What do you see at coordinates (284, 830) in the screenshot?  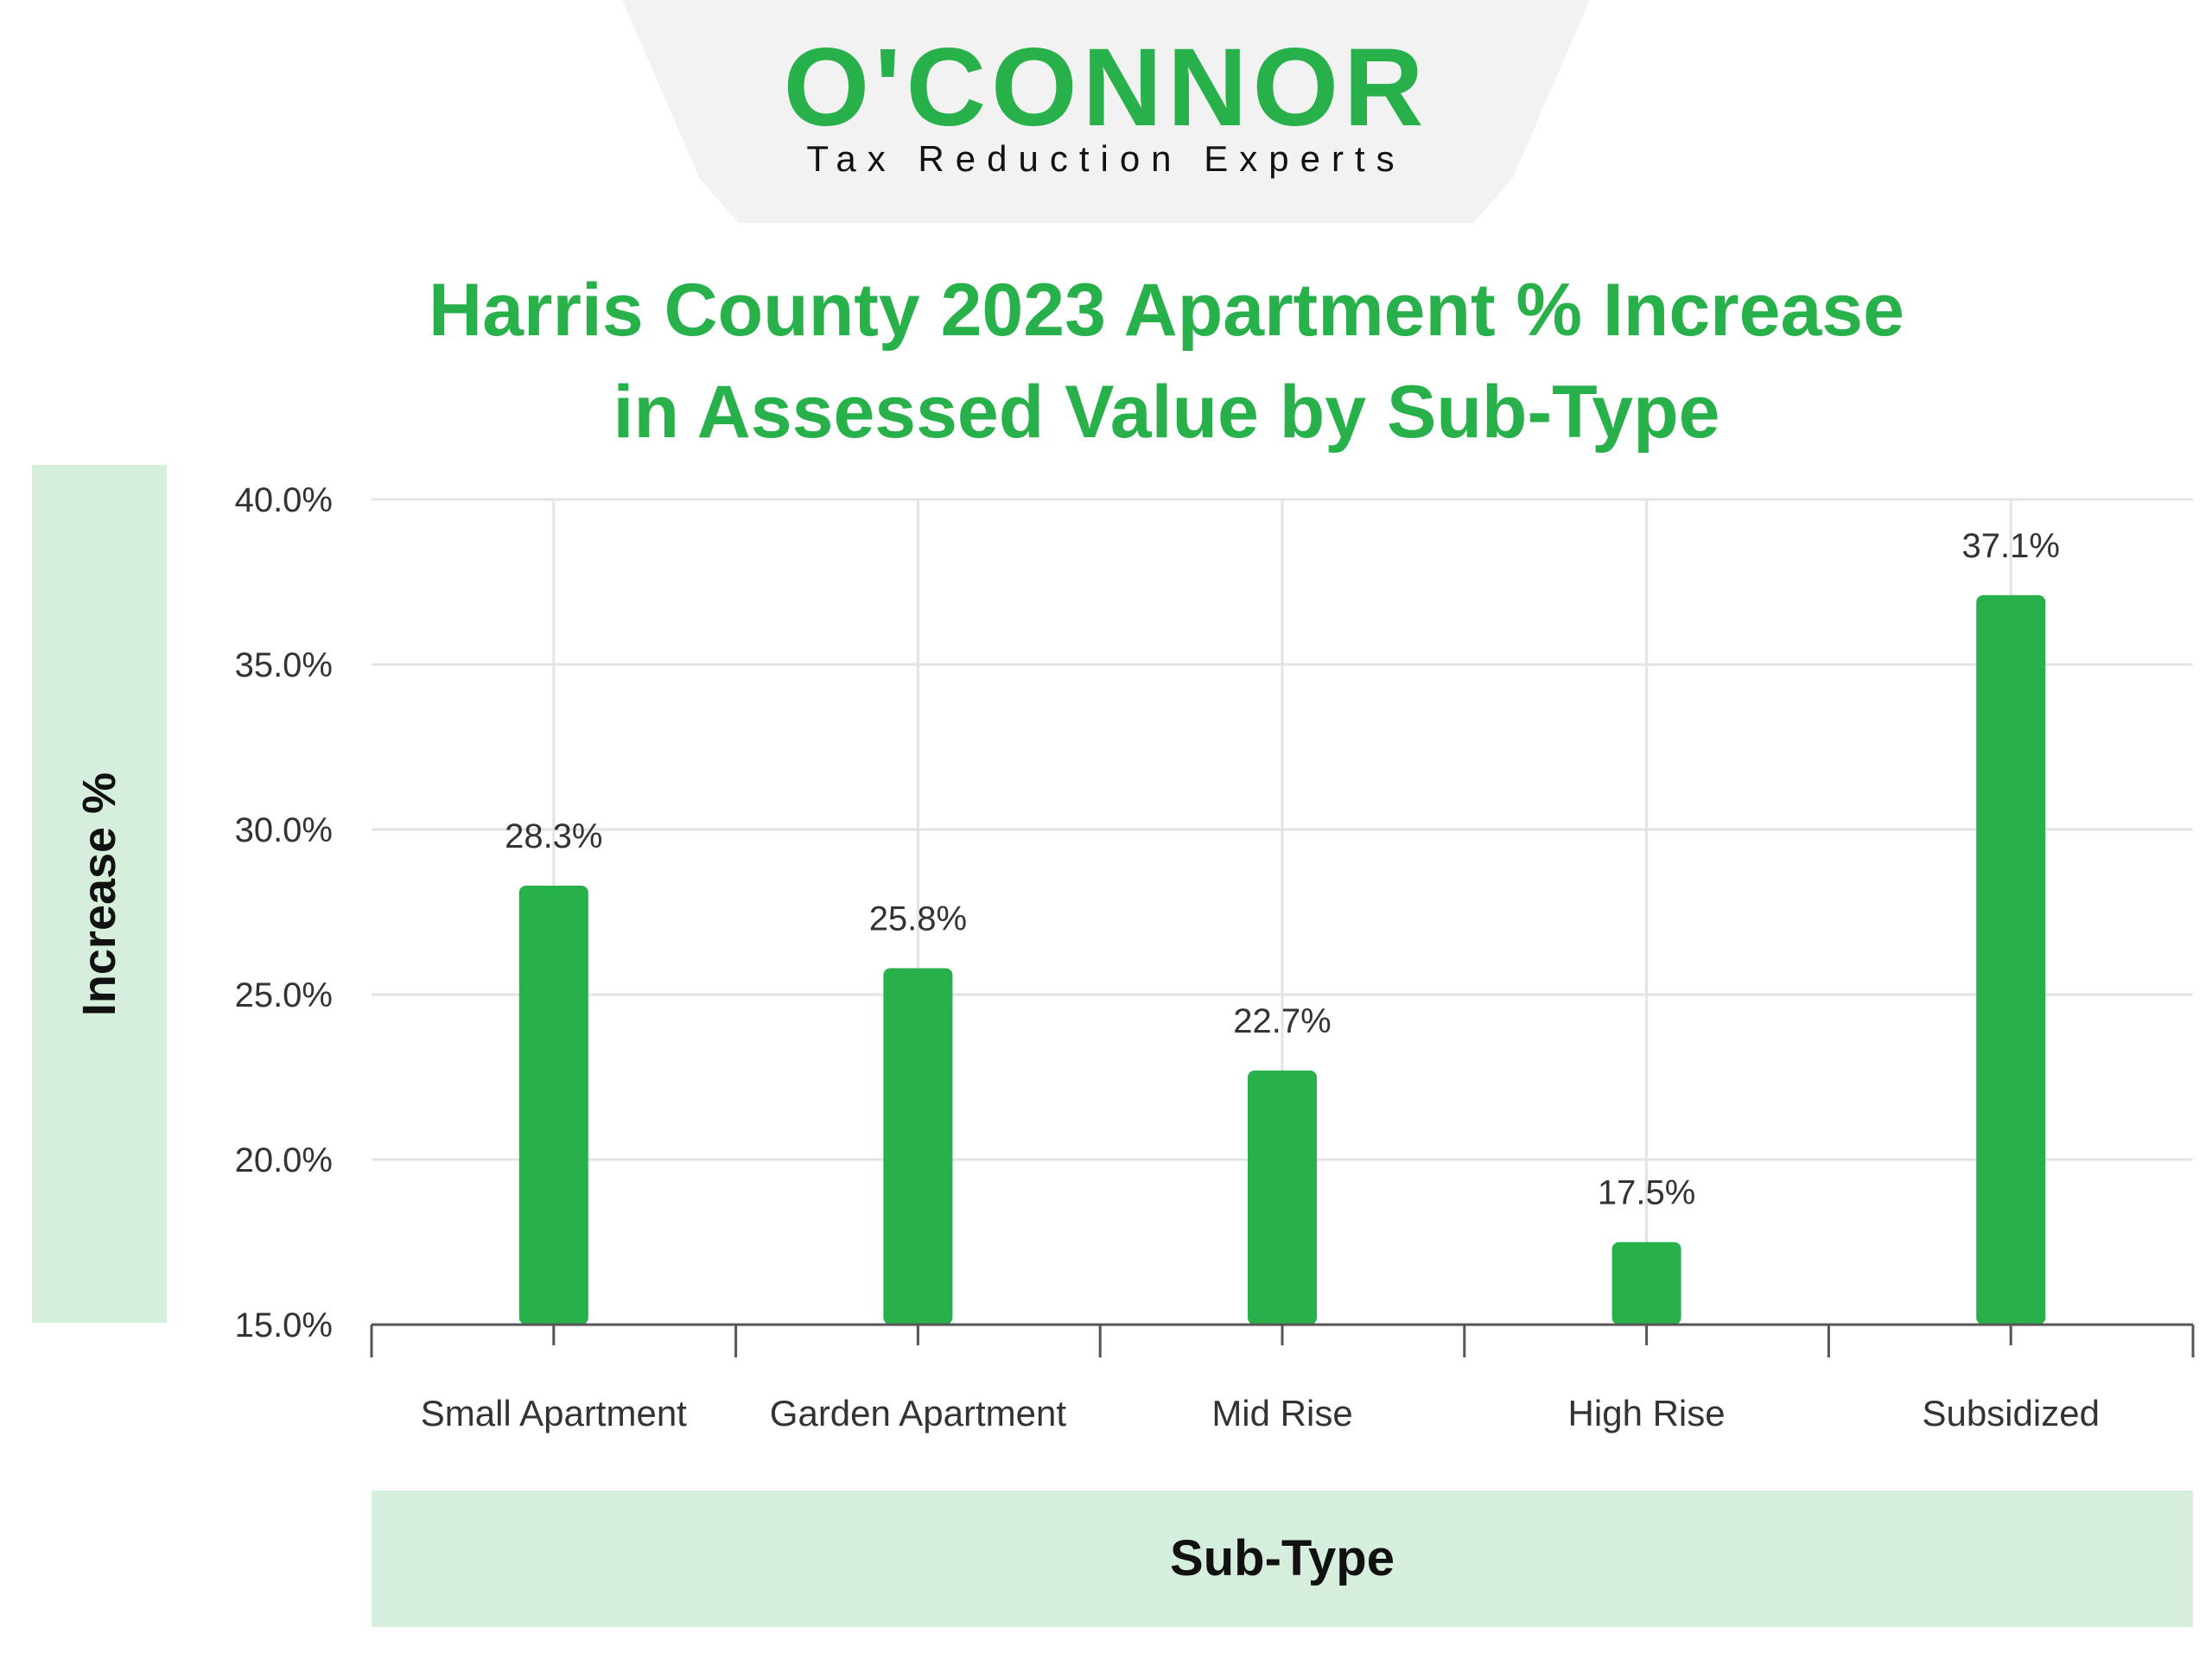 I see `y-tick-label: 30.0%` at bounding box center [284, 830].